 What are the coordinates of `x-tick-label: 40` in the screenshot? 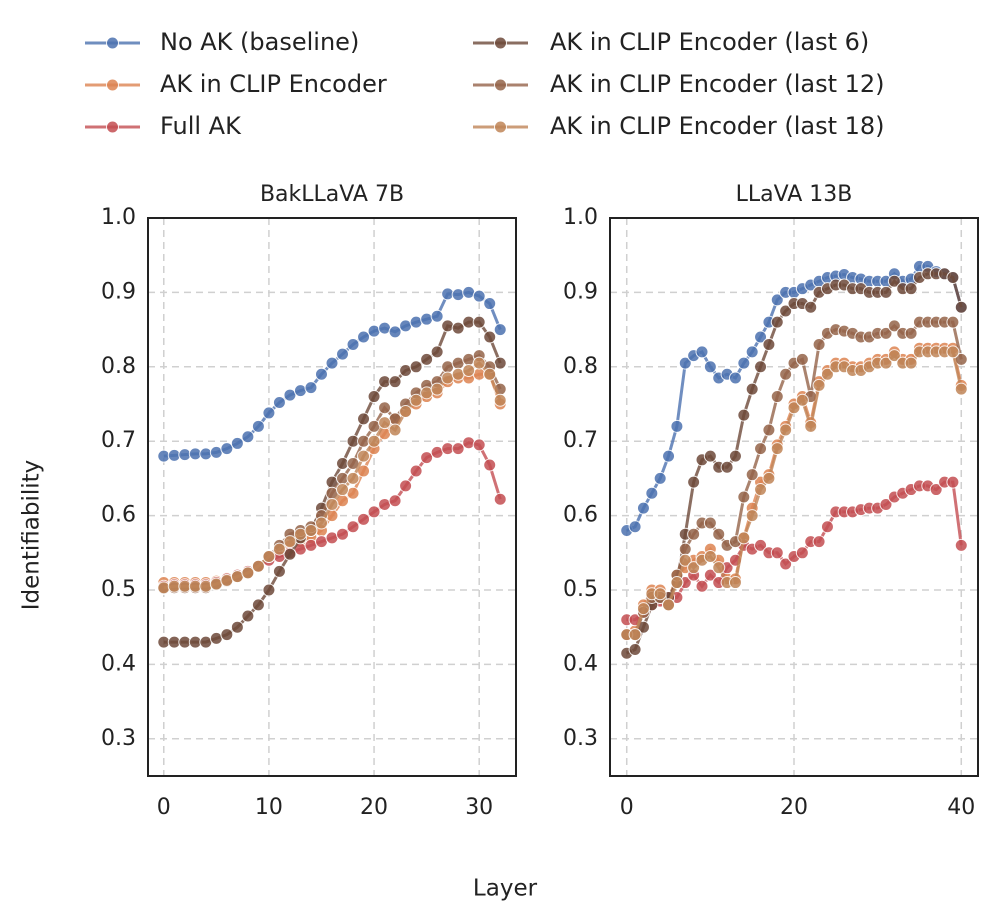 It's located at (961, 807).